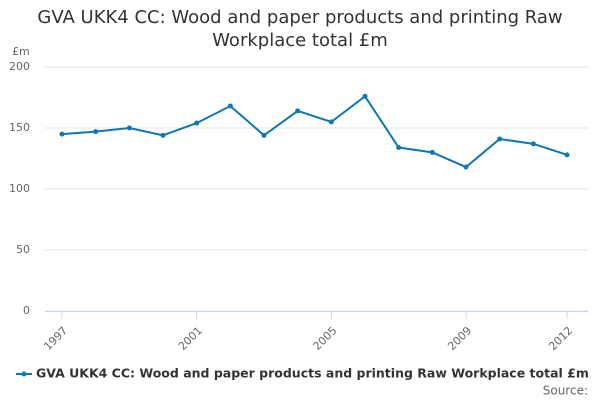 Image resolution: width=600 pixels, height=400 pixels. What do you see at coordinates (24, 374) in the screenshot?
I see `legend-marker` at bounding box center [24, 374].